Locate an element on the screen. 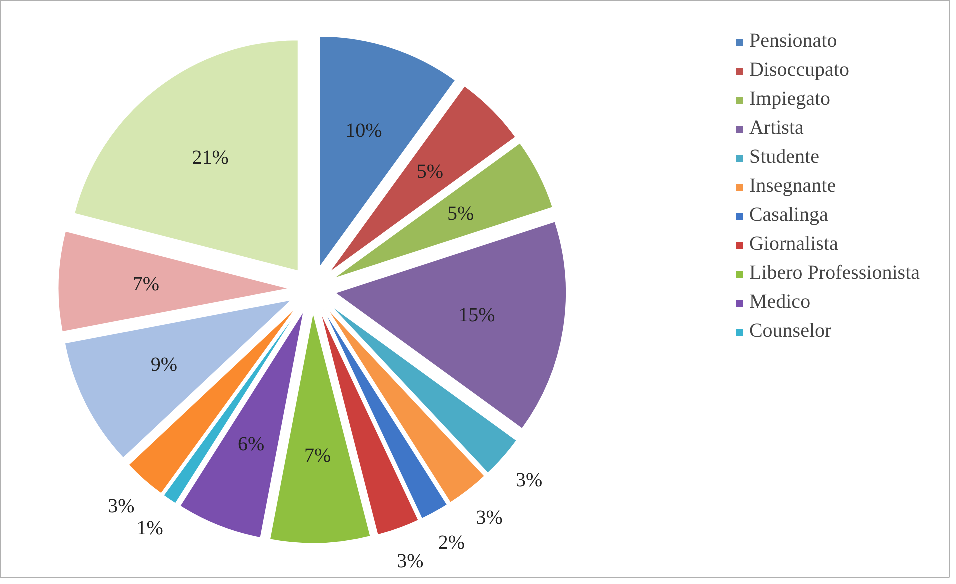  data-label: 6% is located at coordinates (251, 444).